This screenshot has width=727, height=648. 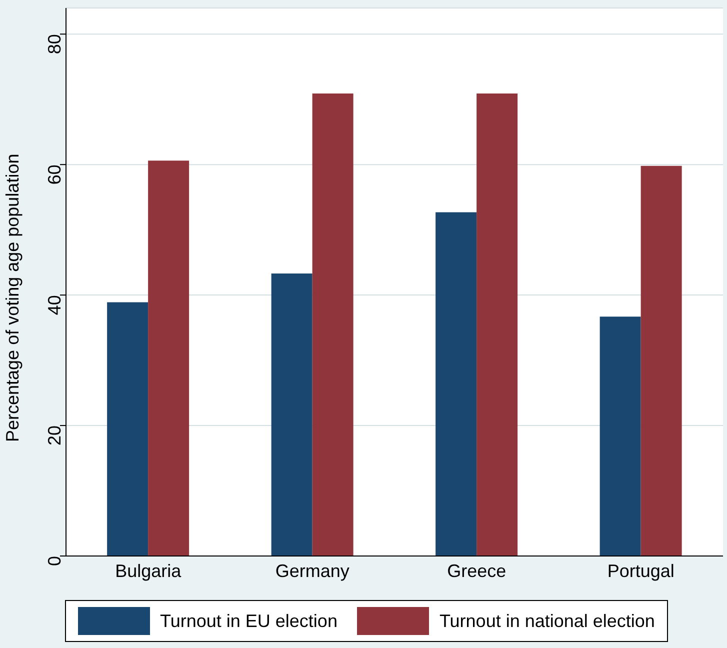 What do you see at coordinates (54, 305) in the screenshot?
I see `y-tick-label: 40` at bounding box center [54, 305].